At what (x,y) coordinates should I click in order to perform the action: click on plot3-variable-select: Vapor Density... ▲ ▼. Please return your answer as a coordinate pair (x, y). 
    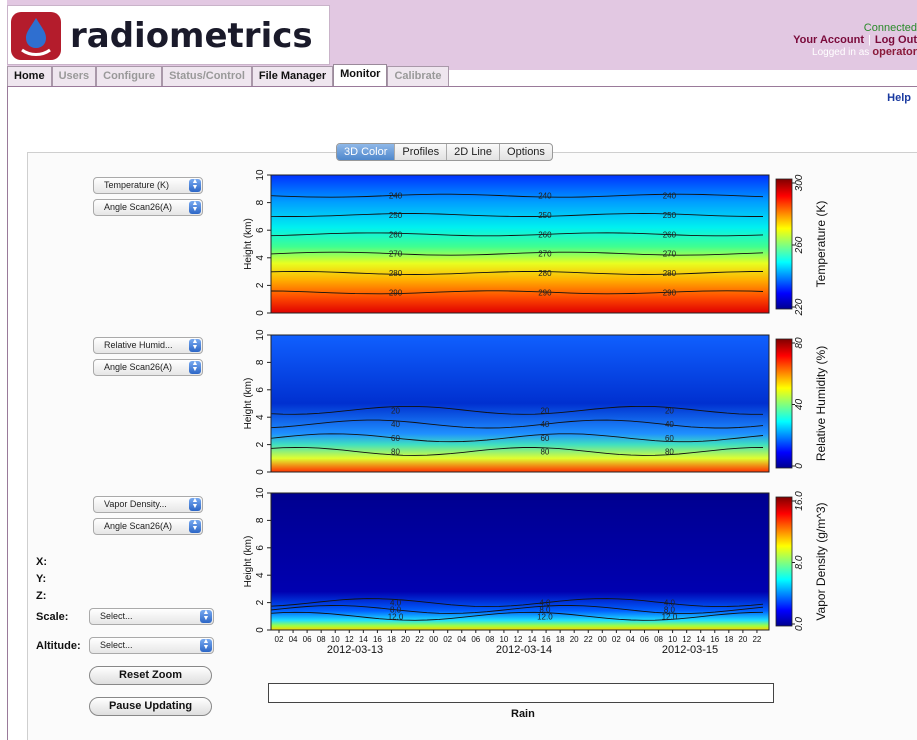
    Looking at the image, I should click on (148, 504).